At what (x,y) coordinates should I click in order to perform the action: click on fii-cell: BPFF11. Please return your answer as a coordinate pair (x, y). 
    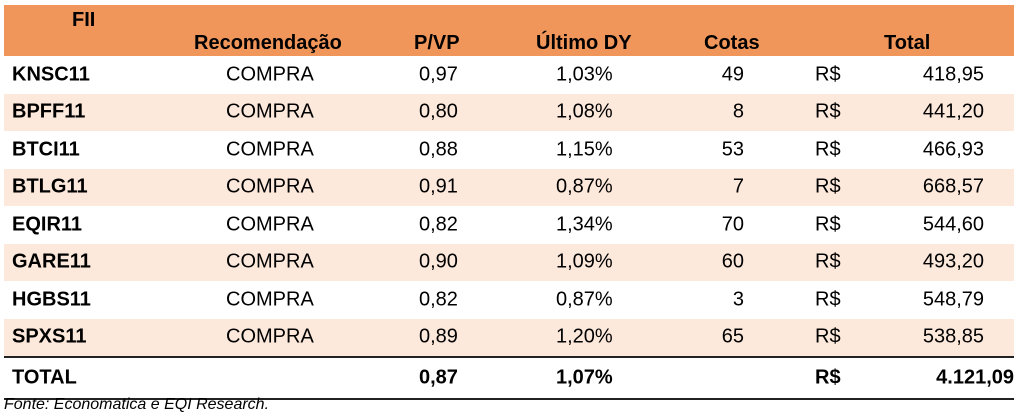
    Looking at the image, I should click on (49, 111).